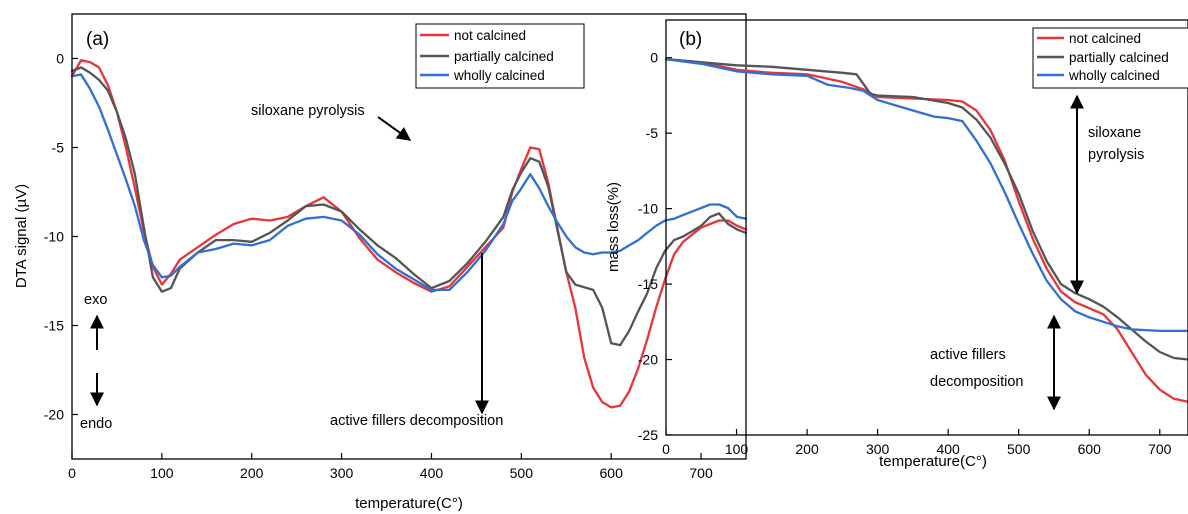 This screenshot has width=1188, height=514. I want to click on dta-annotation-siloxane: siloxane pyrolysis, so click(308, 111).